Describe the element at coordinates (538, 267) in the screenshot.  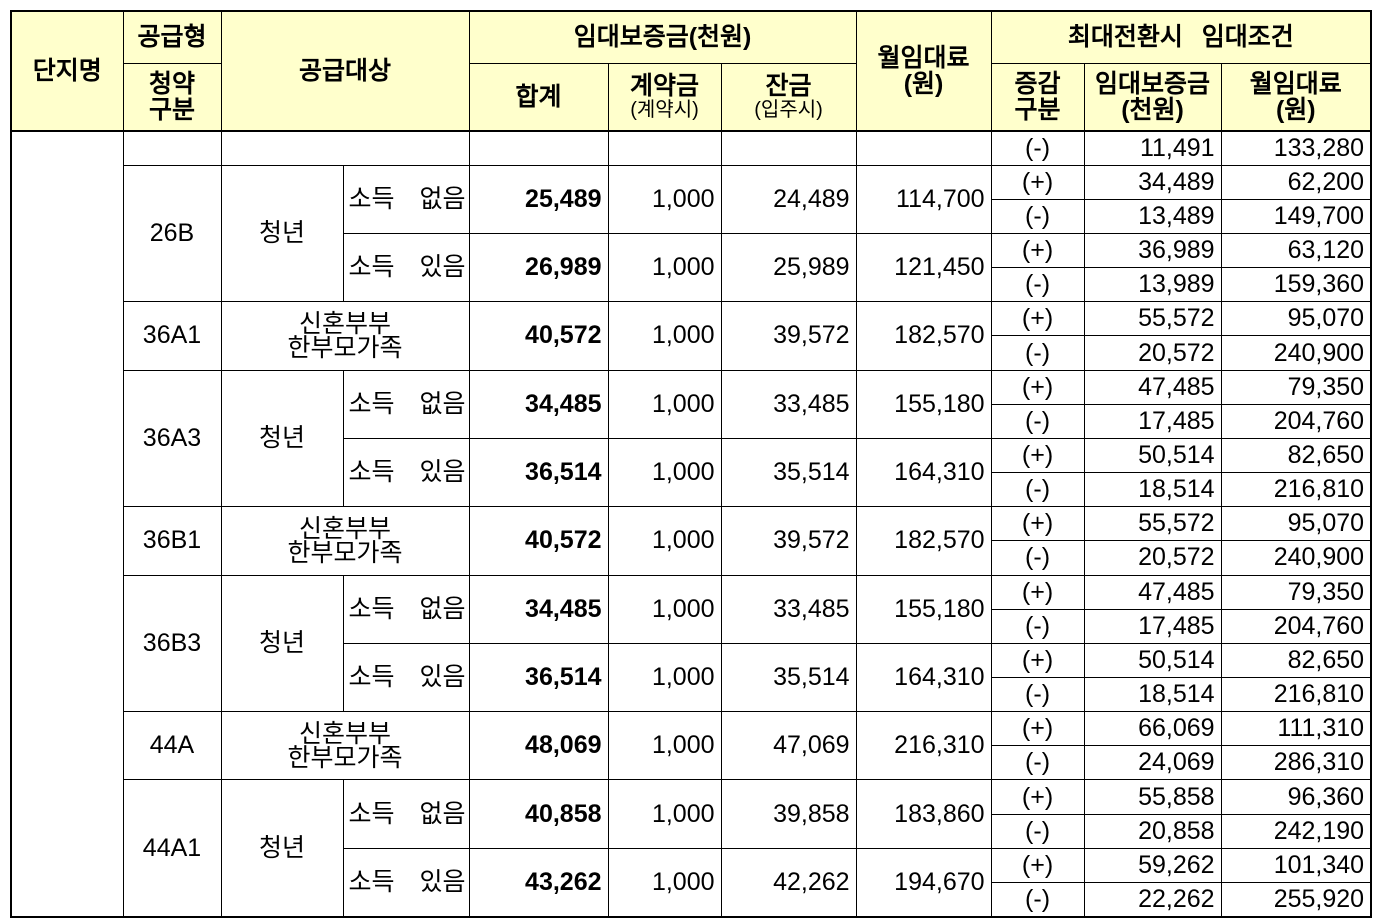
I see `total-deposit-cell: 26,989` at that location.